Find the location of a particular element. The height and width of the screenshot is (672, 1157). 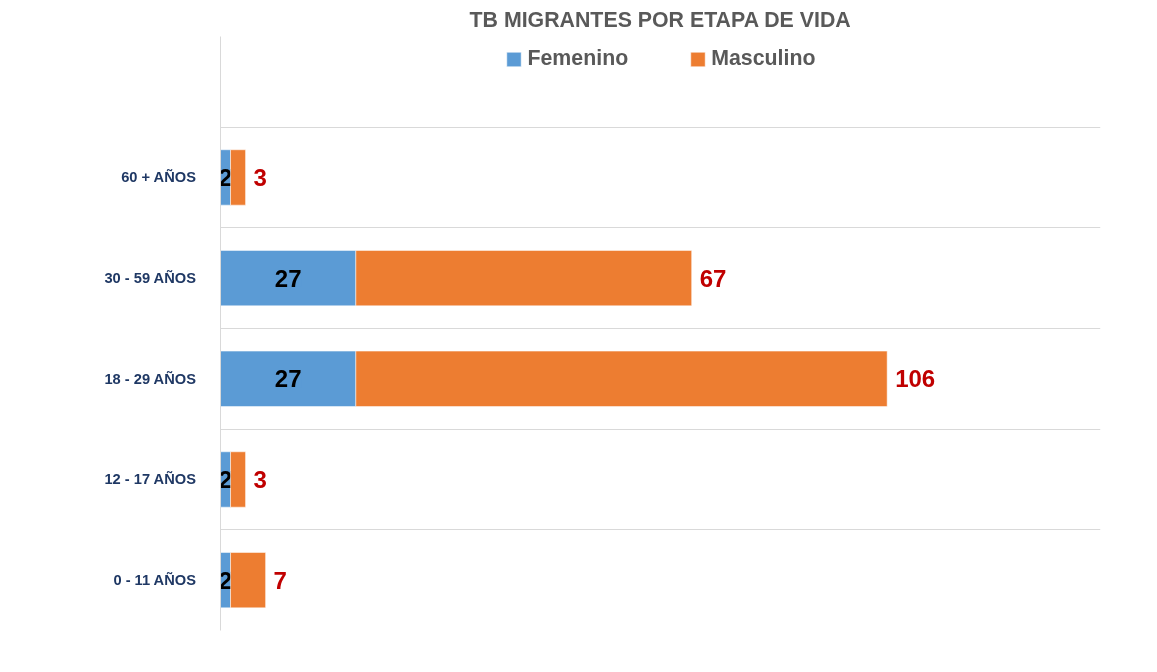

legend-label: Femenino is located at coordinates (578, 58).